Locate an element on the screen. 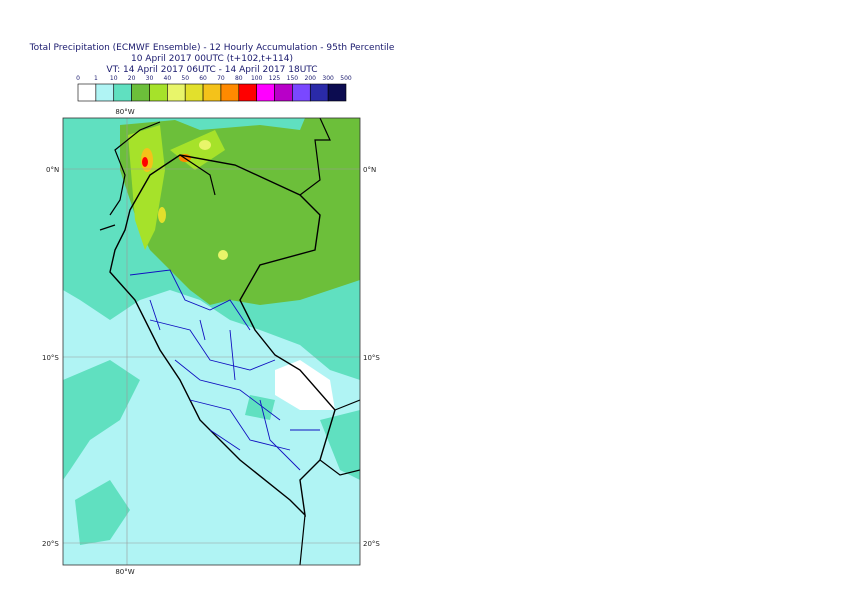 The height and width of the screenshot is (596, 842). field-white is located at coordinates (305, 385).